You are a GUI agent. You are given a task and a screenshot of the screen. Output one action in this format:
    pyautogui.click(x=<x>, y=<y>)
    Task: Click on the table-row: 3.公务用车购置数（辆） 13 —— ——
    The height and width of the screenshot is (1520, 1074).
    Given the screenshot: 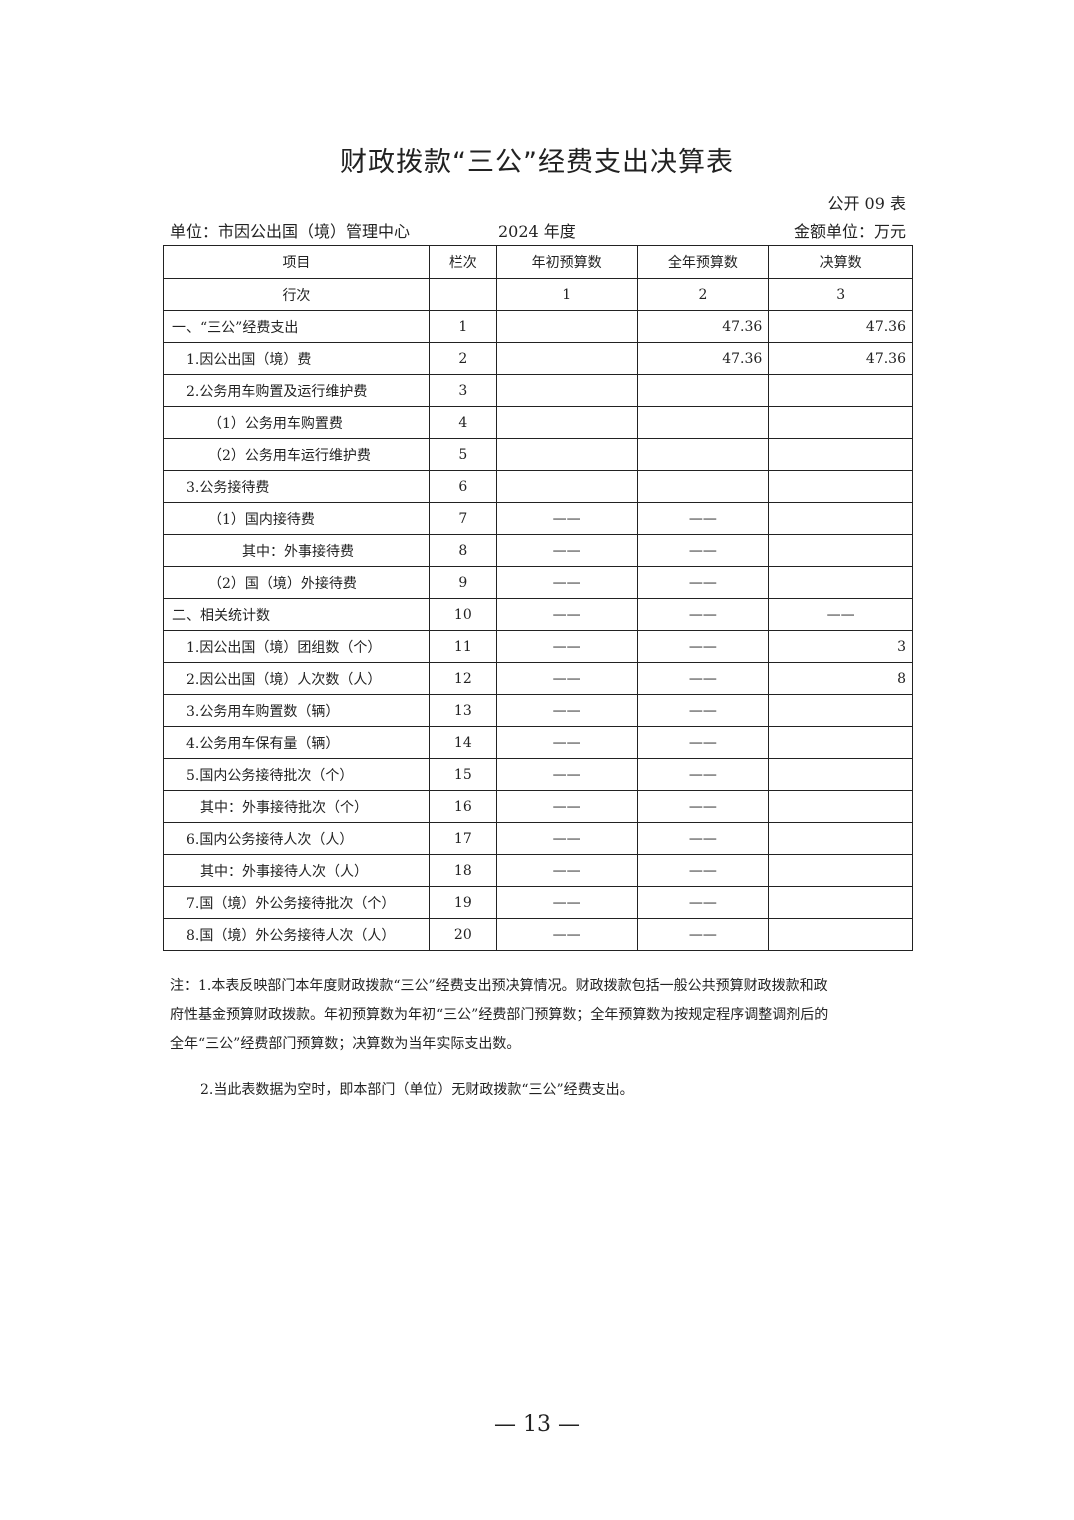 What is the action you would take?
    pyautogui.click(x=538, y=710)
    